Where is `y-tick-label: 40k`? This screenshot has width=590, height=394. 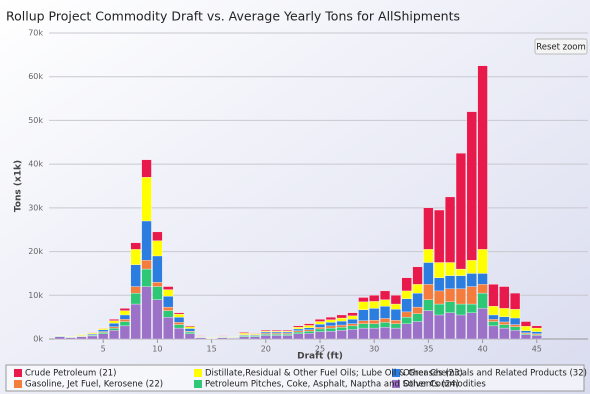 y-tick-label: 40k is located at coordinates (35, 164).